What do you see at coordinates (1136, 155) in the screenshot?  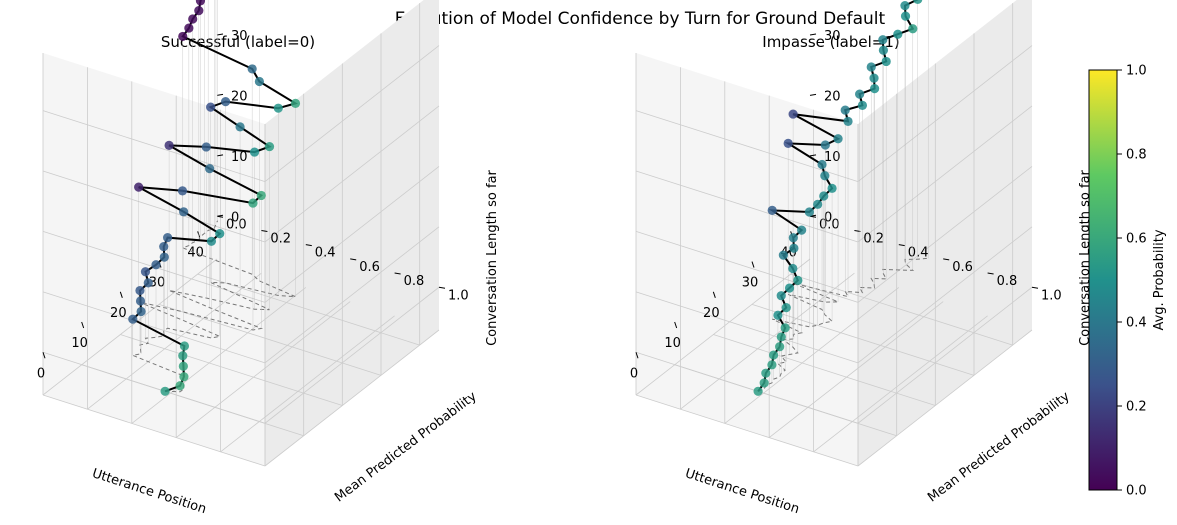 I see `colorbar-tick-label: 0.8` at bounding box center [1136, 155].